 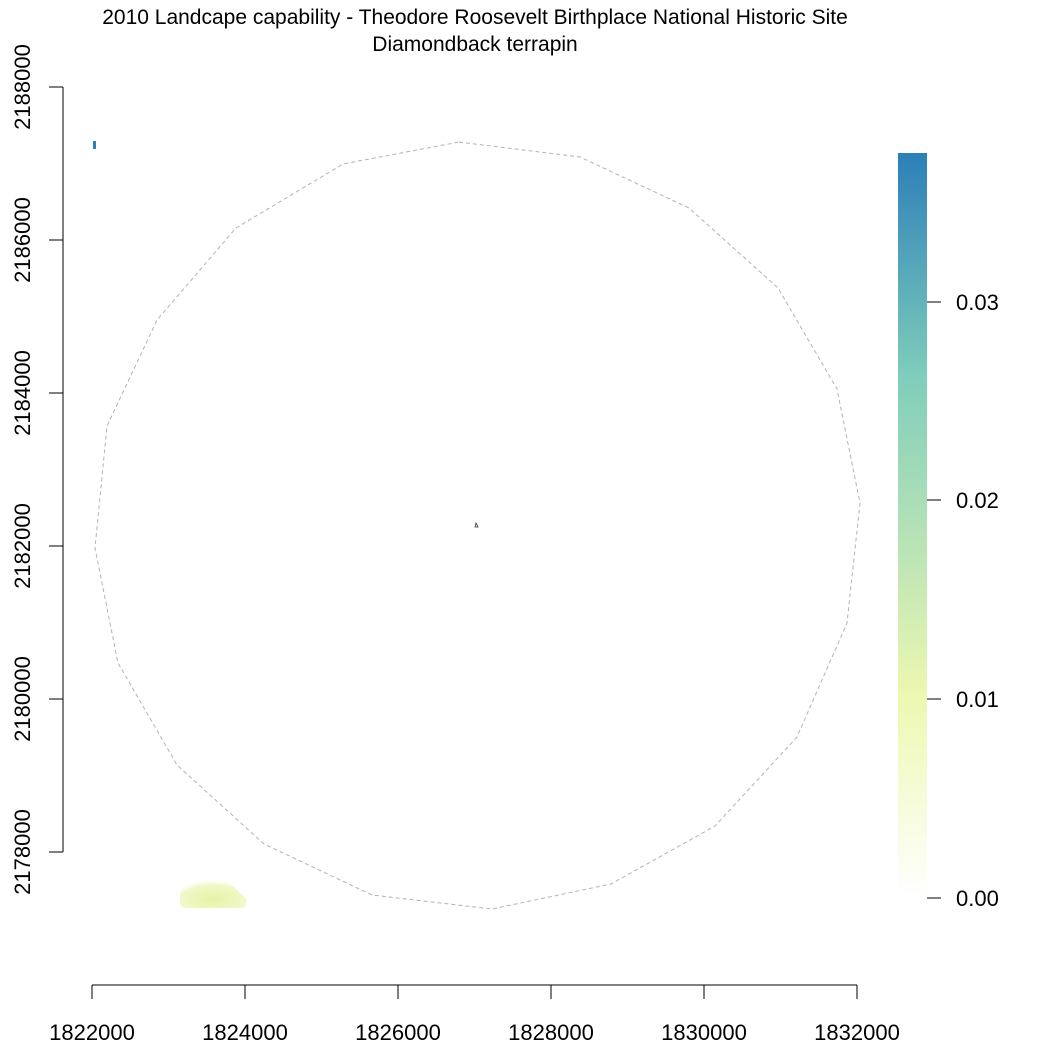 What do you see at coordinates (551, 1032) in the screenshot?
I see `x-tick-label: 1828000` at bounding box center [551, 1032].